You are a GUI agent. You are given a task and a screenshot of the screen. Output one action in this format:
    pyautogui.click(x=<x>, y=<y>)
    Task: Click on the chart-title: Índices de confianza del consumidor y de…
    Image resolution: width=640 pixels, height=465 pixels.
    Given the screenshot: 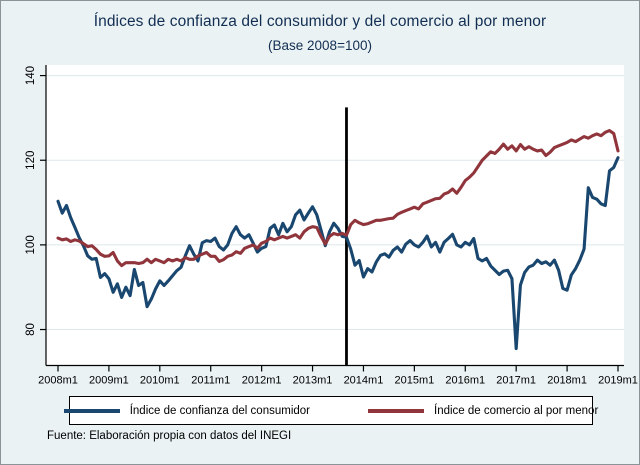 What is the action you would take?
    pyautogui.click(x=320, y=21)
    